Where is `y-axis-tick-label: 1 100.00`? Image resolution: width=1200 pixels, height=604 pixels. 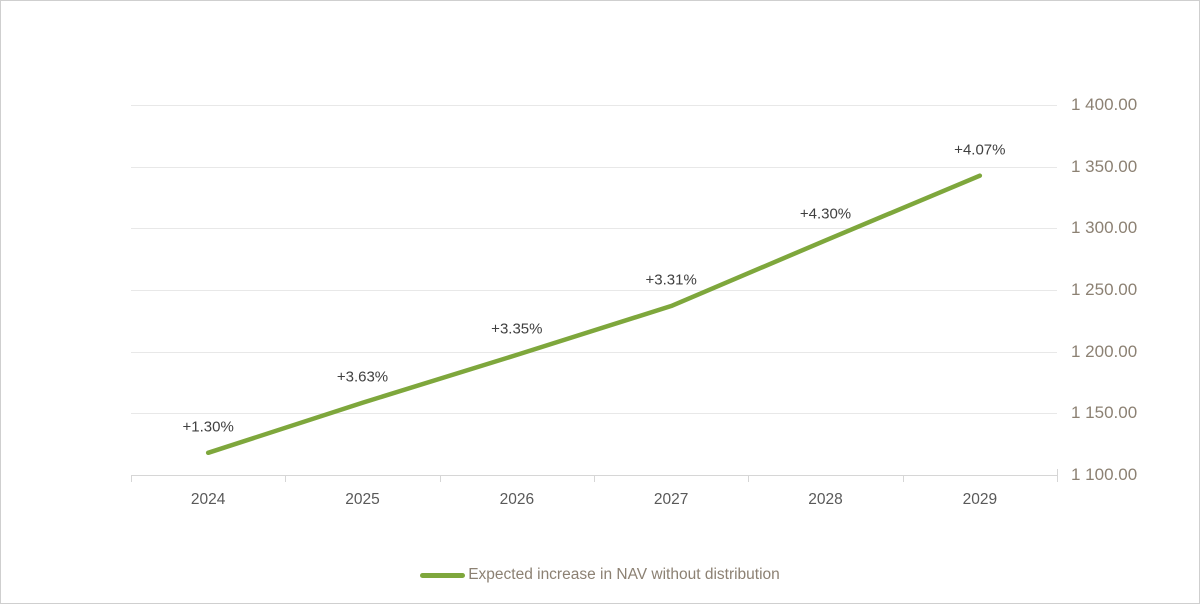 y-axis-tick-label: 1 100.00 is located at coordinates (1104, 474).